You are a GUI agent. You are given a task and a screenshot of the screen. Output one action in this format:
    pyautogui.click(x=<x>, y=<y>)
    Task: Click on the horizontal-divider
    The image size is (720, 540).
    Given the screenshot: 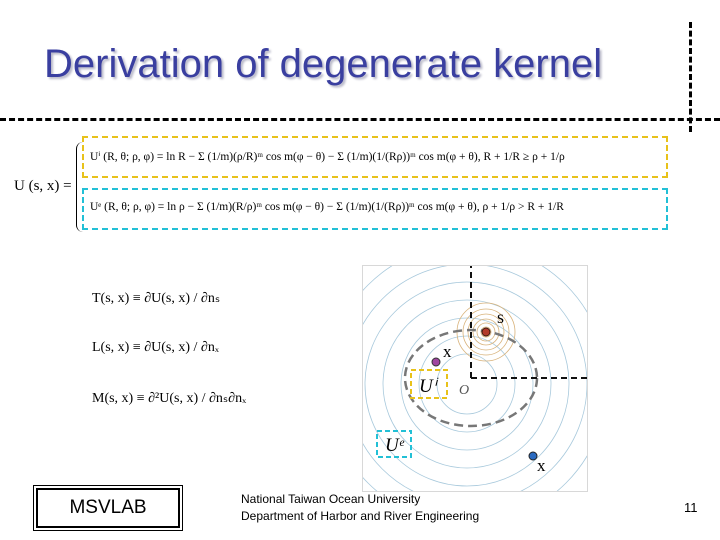 What is the action you would take?
    pyautogui.click(x=360, y=119)
    